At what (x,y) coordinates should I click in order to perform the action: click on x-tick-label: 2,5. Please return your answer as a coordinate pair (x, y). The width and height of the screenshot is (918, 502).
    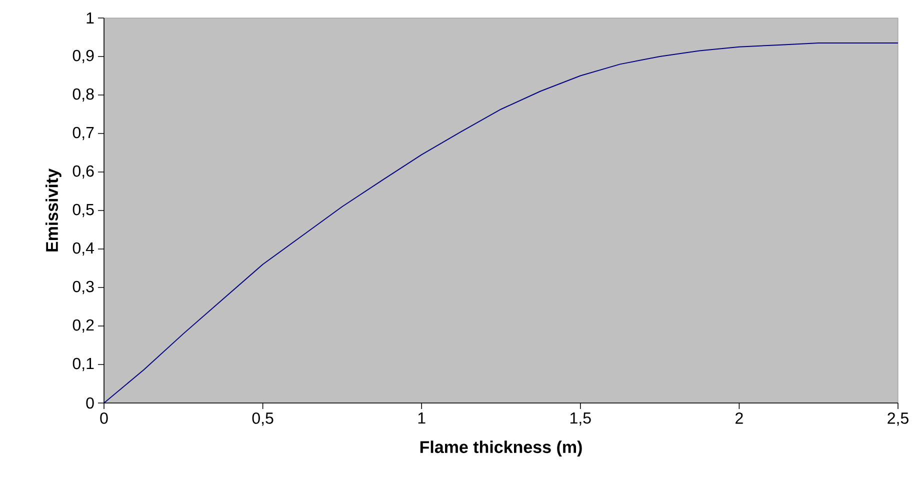
    Looking at the image, I should click on (898, 419).